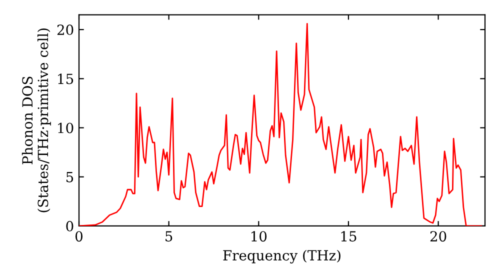 Image resolution: width=500 pixels, height=280 pixels. Describe the element at coordinates (70, 226) in the screenshot. I see `y-tick-label: 0` at that location.